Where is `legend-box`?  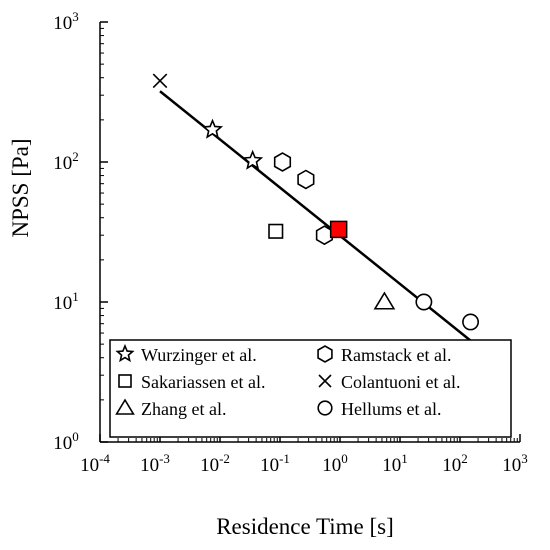
legend-box is located at coordinates (310, 388).